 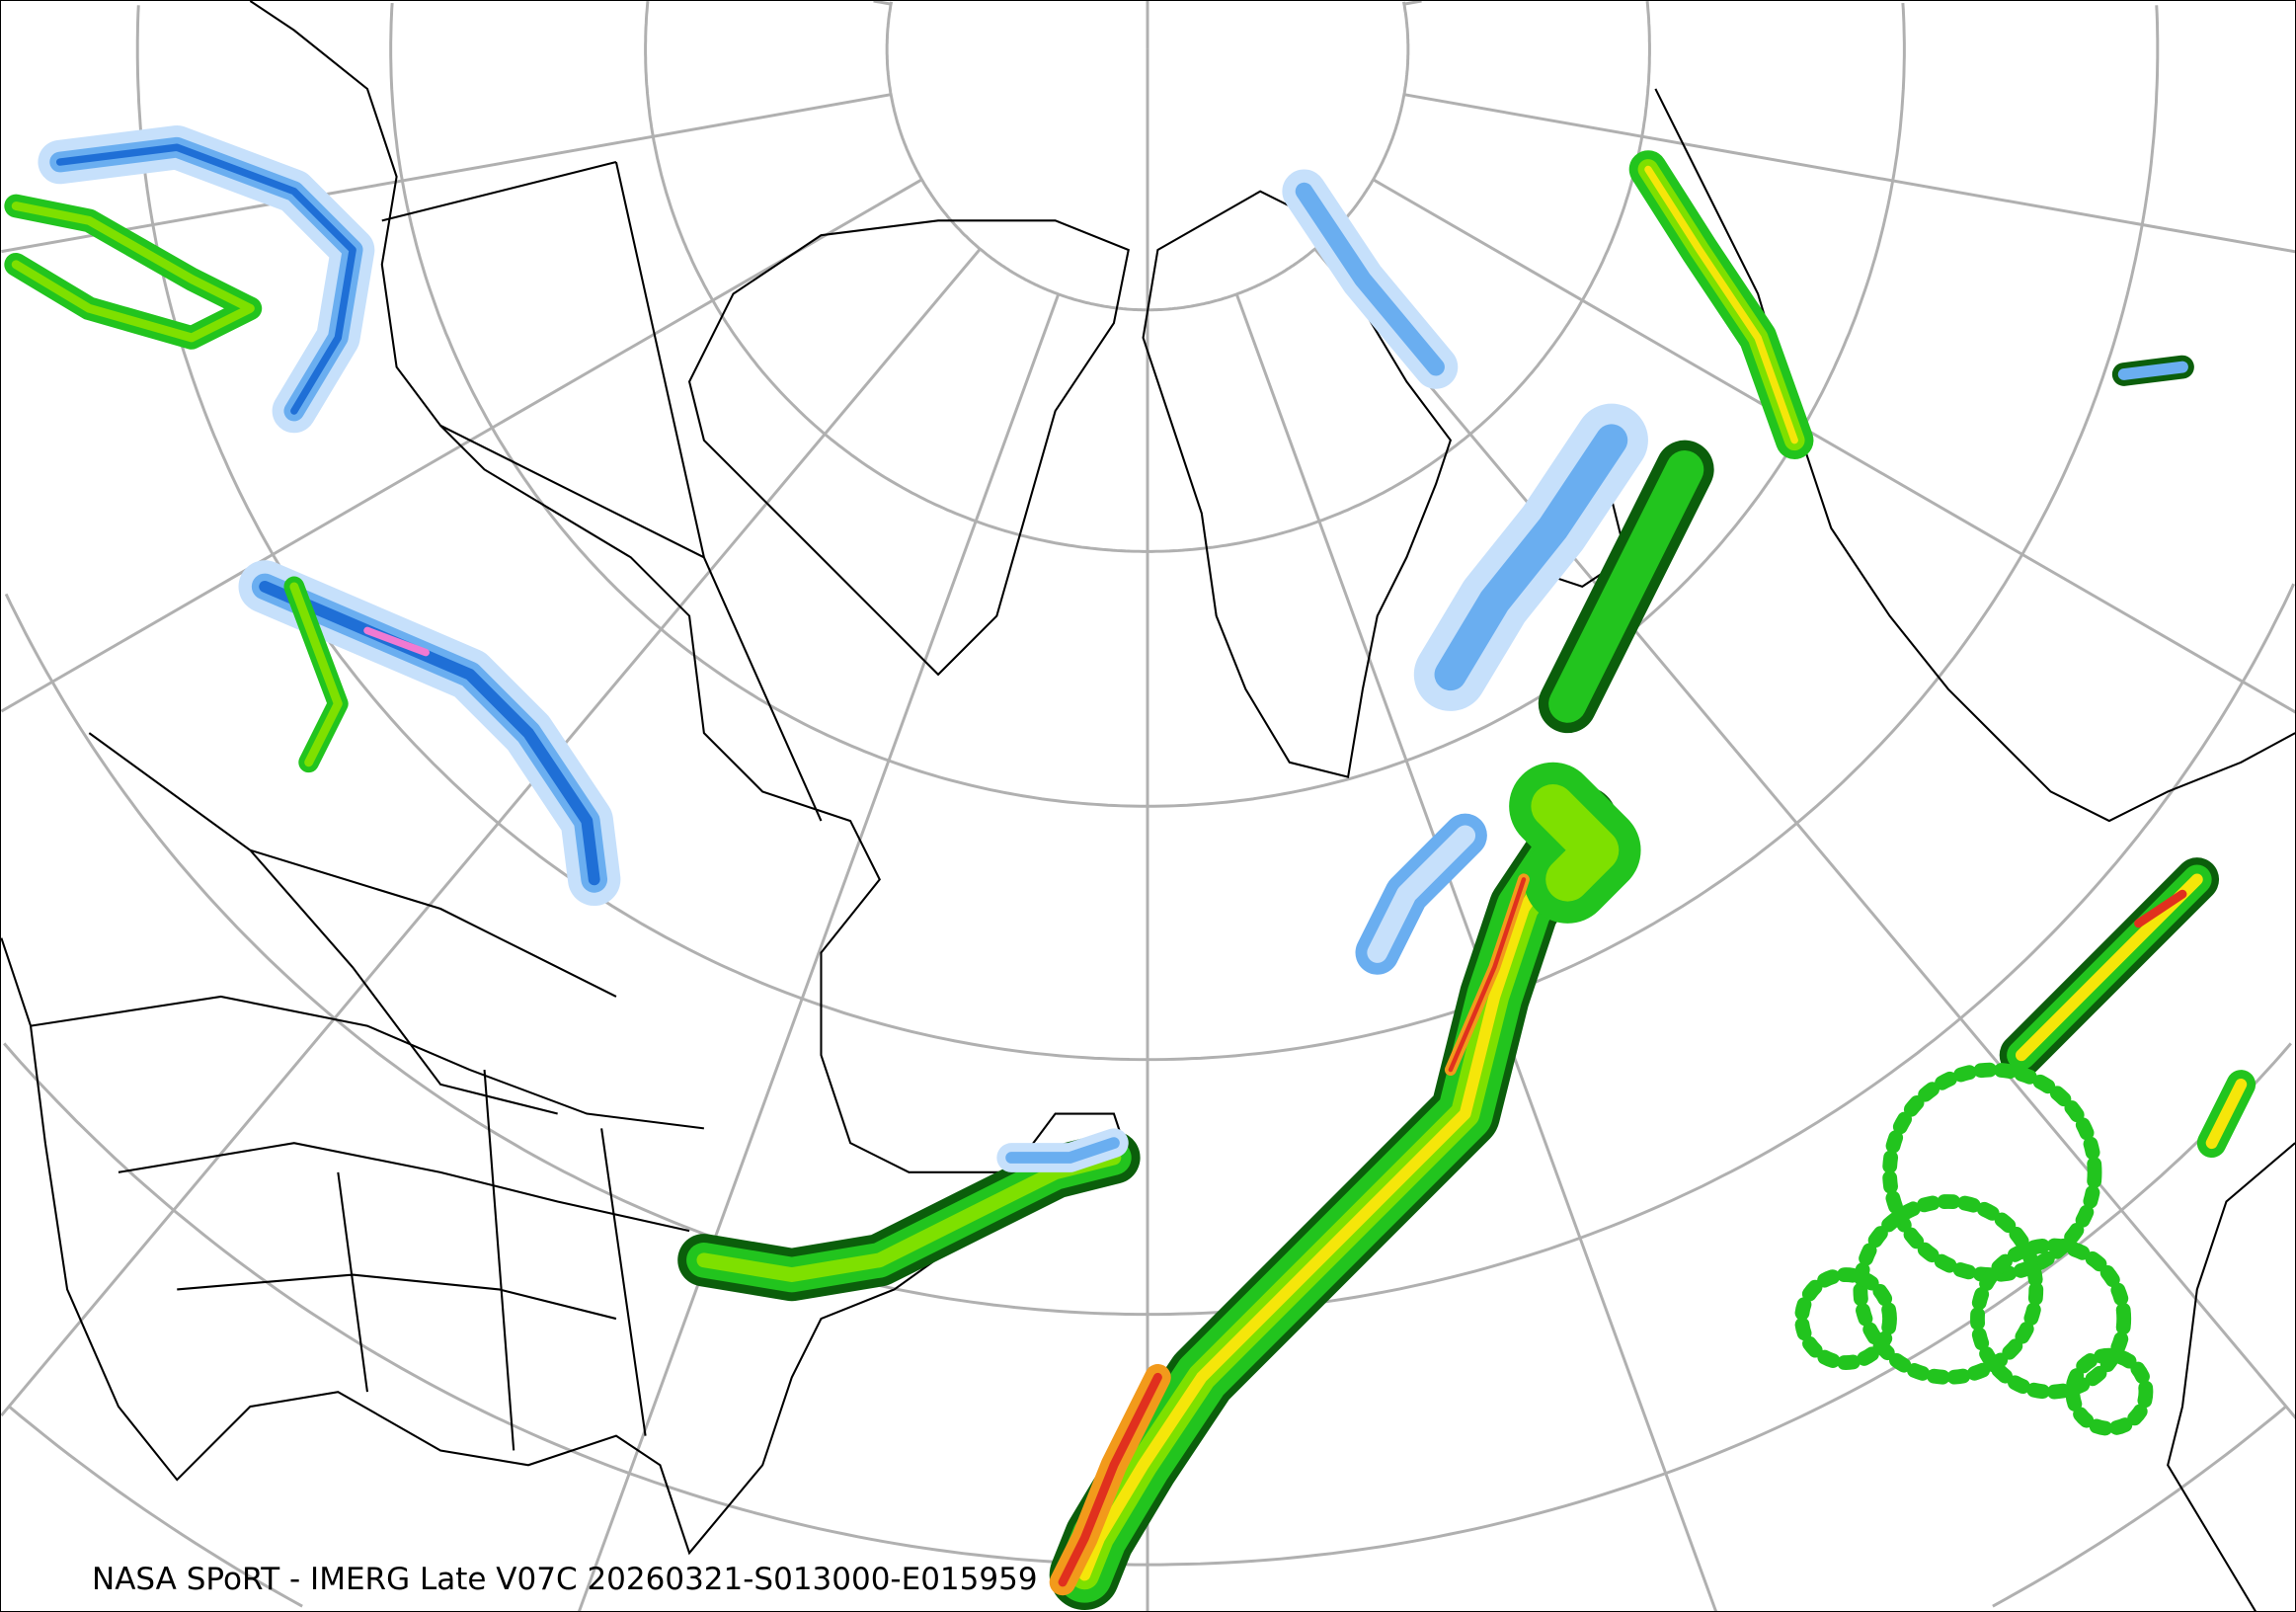 I want to click on pacific-nw-rain, so click(x=316, y=674).